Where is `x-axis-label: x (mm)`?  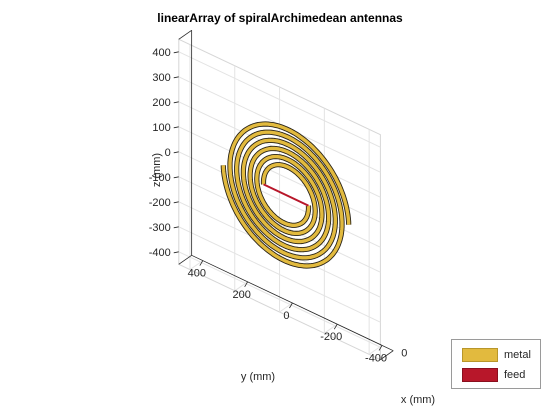 x-axis-label: x (mm) is located at coordinates (418, 400).